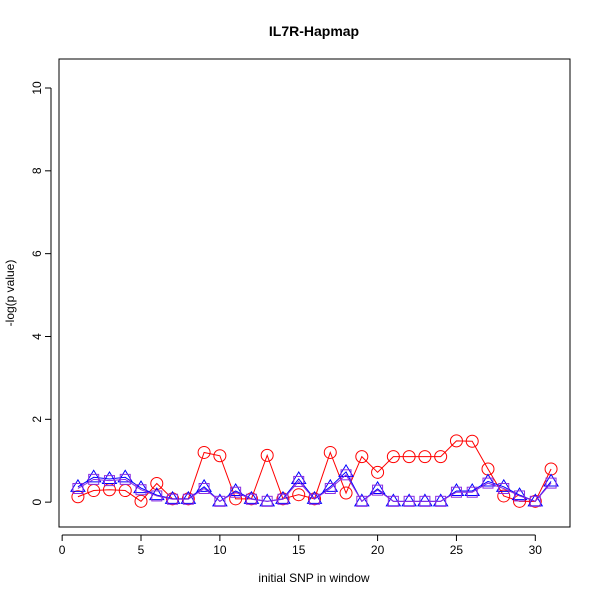 The image size is (600, 600). What do you see at coordinates (536, 550) in the screenshot?
I see `x-tick-label: 30` at bounding box center [536, 550].